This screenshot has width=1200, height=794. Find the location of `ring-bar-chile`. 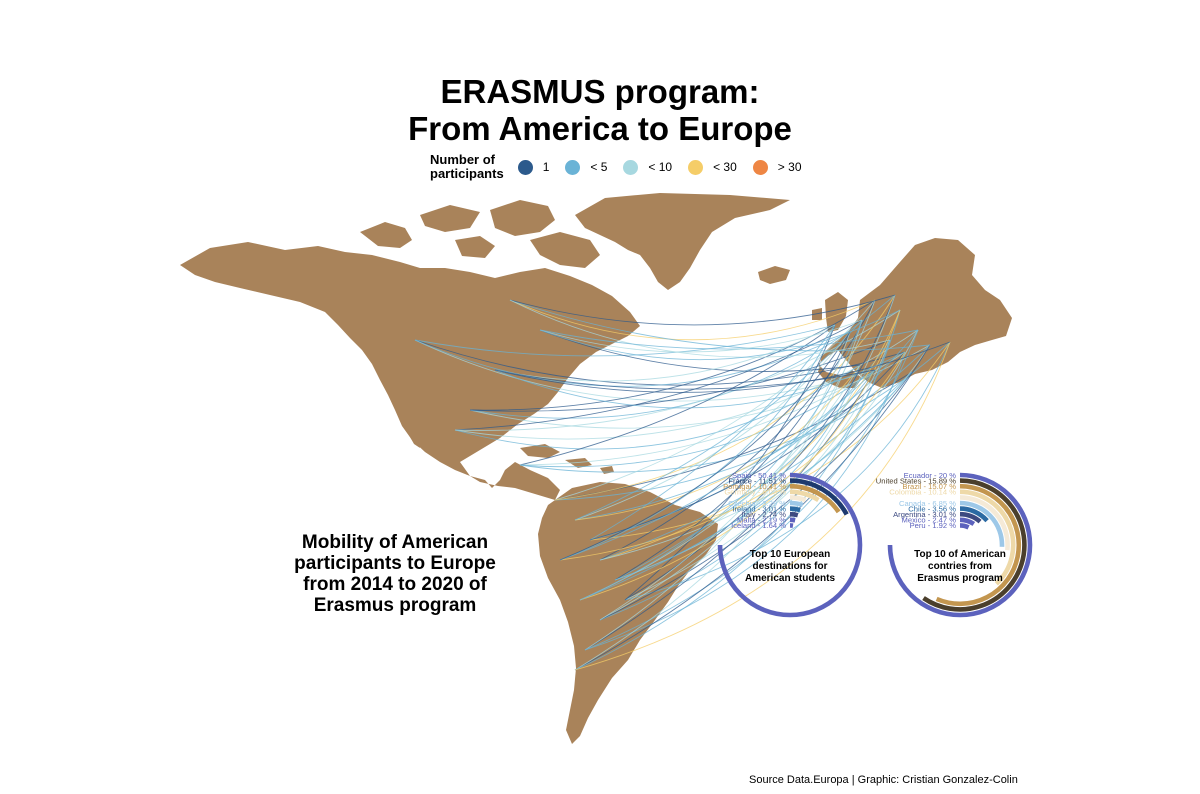

ring-bar-chile is located at coordinates (974, 514).